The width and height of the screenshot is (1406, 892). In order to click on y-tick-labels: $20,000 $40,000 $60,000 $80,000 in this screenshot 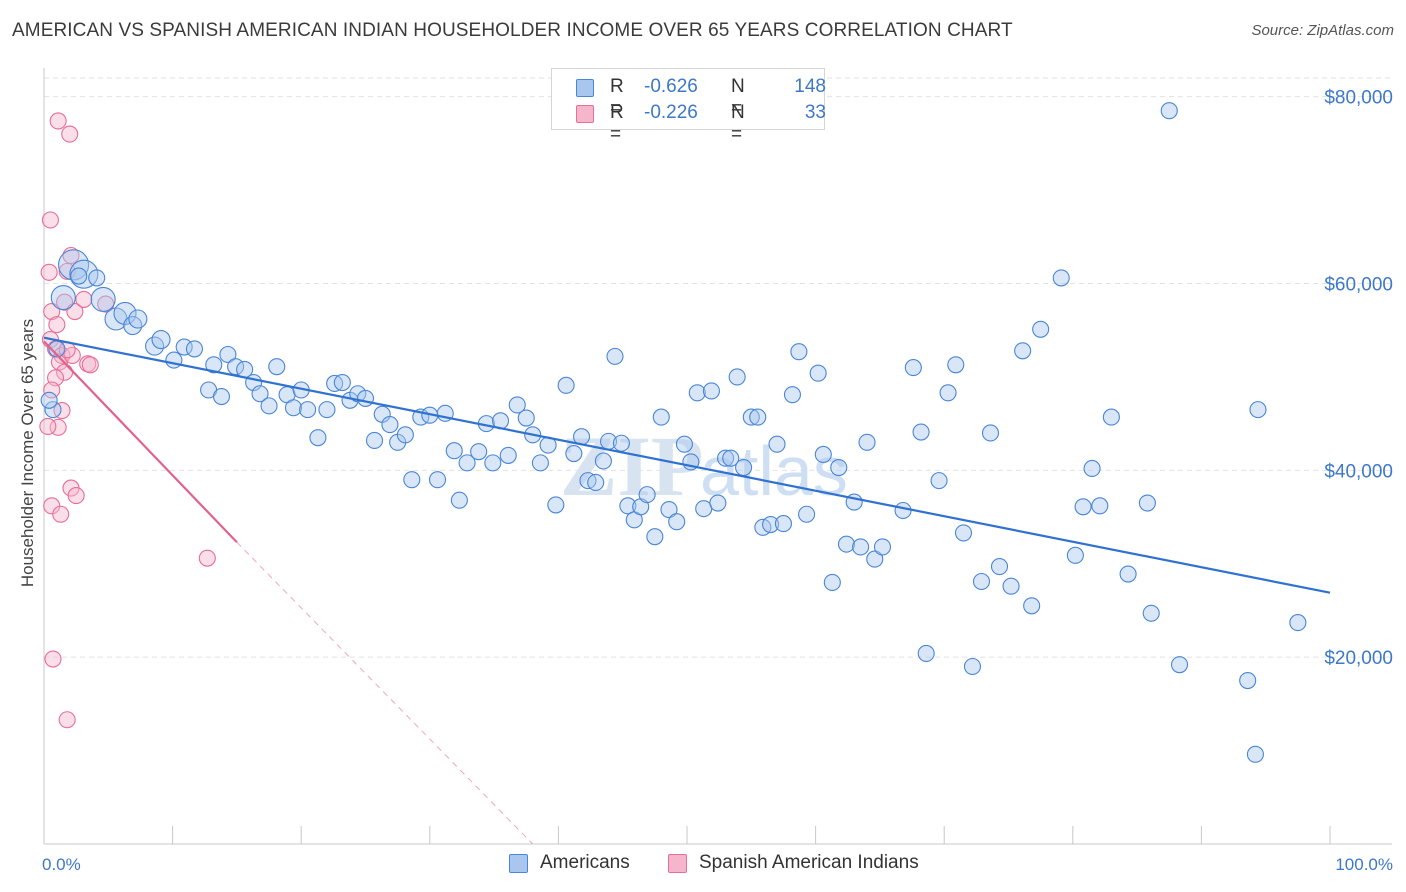, I will do `click(1358, 378)`.